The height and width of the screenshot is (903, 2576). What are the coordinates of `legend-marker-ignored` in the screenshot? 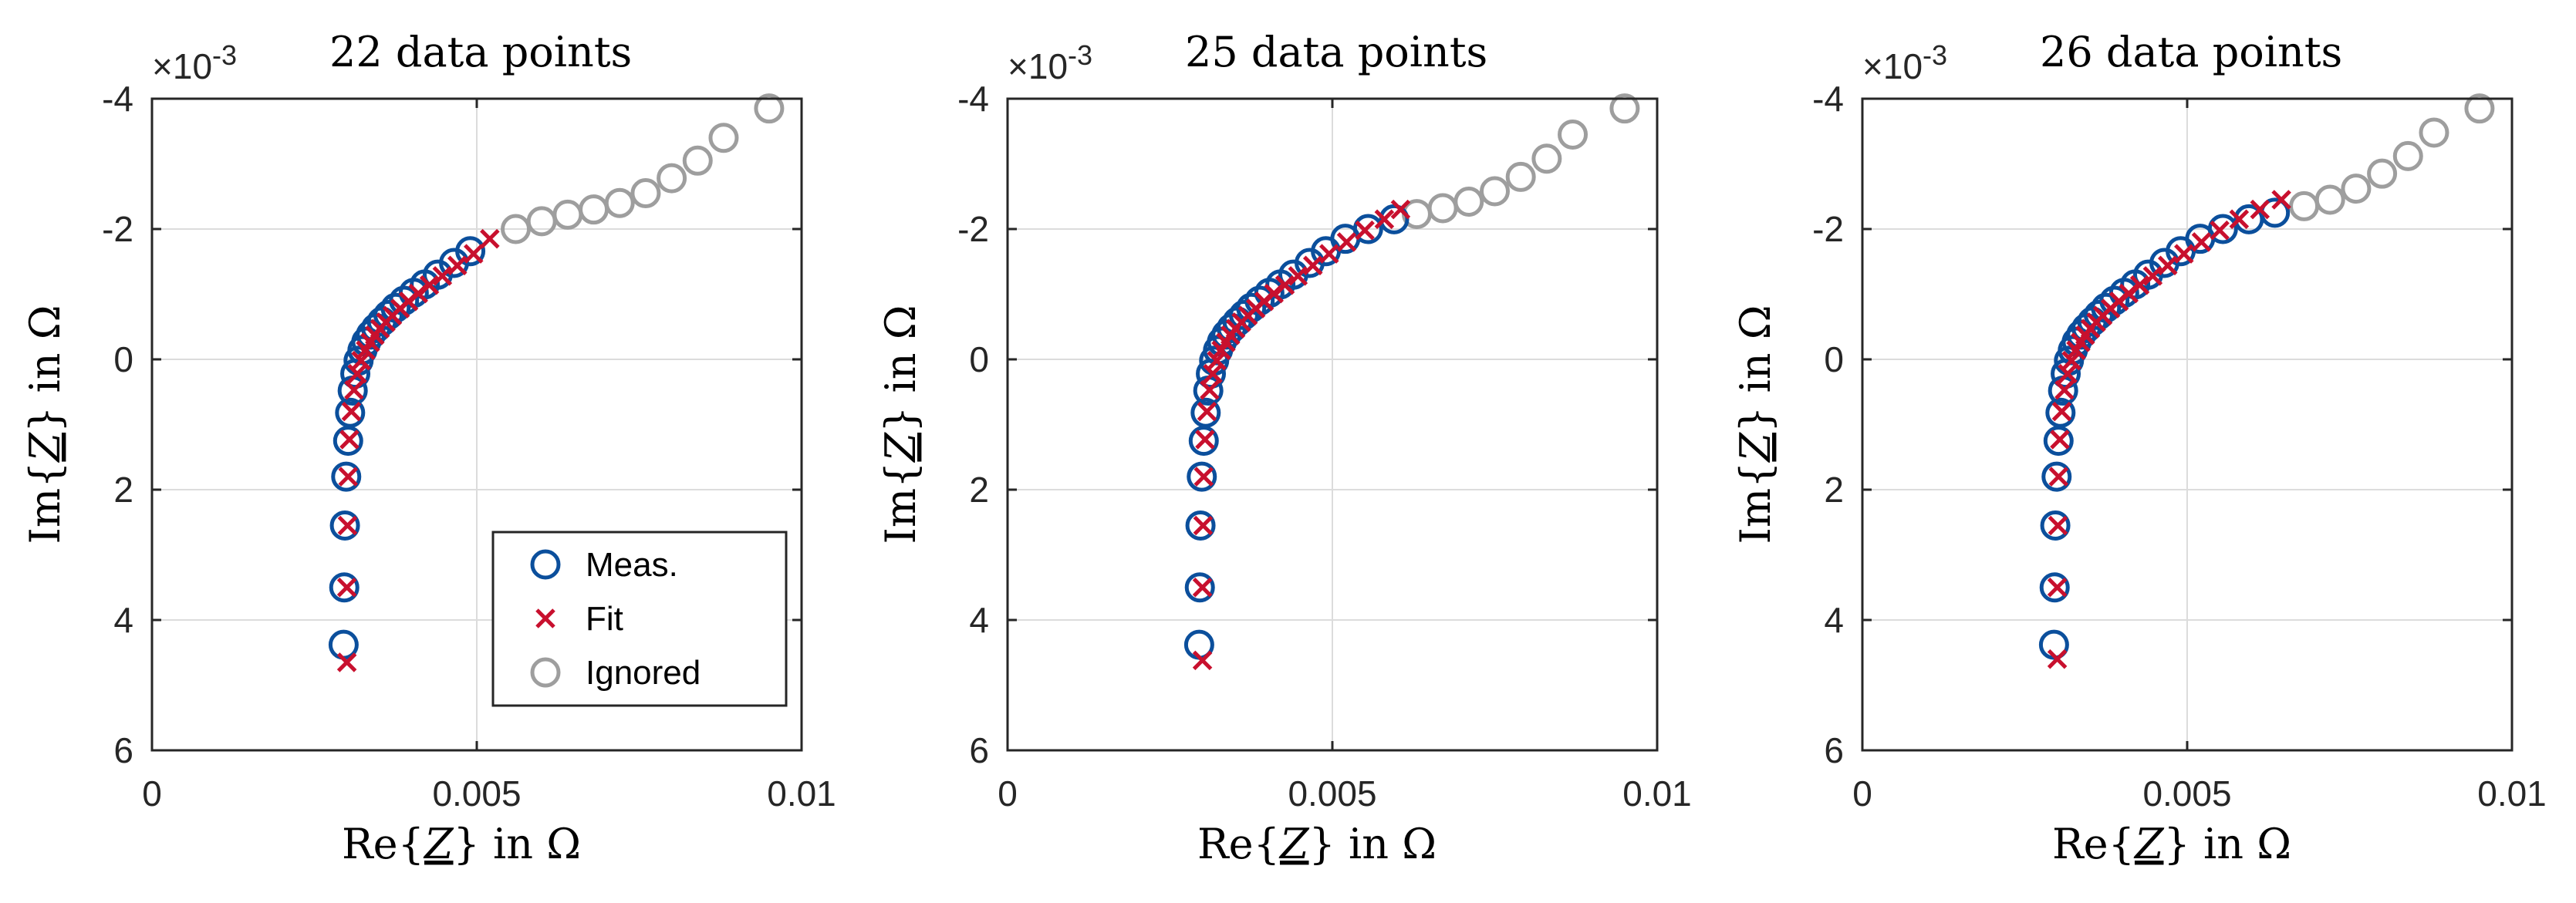 It's located at (545, 672).